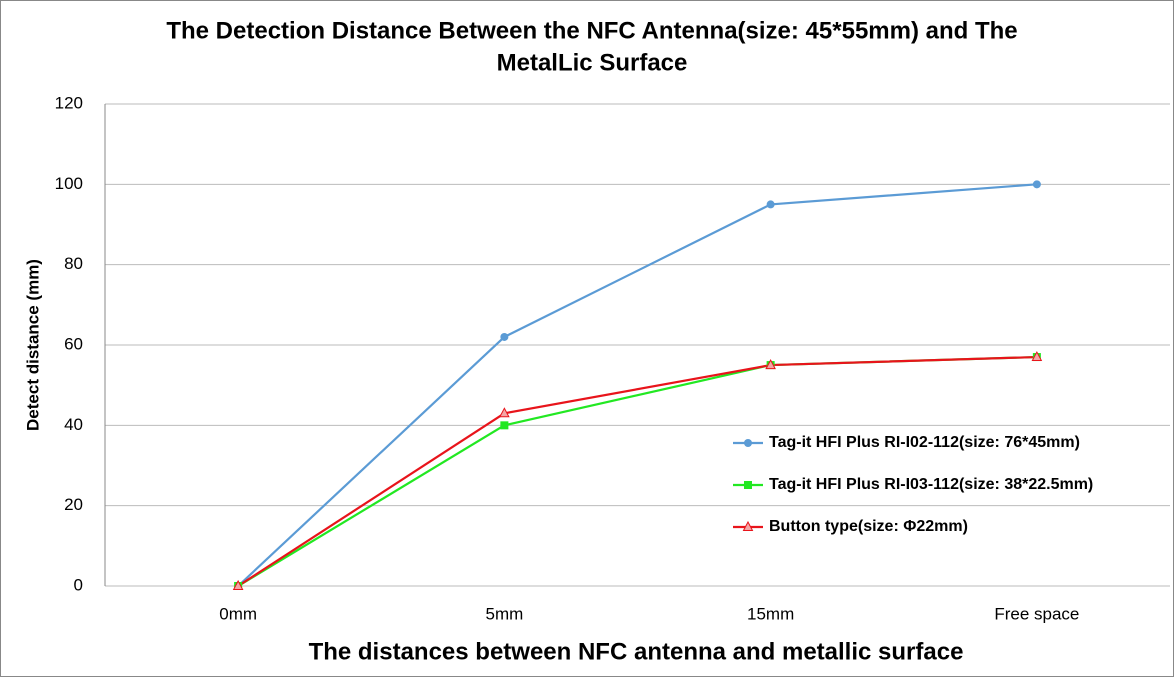 Image resolution: width=1174 pixels, height=677 pixels. Describe the element at coordinates (32, 345) in the screenshot. I see `y-axis-label: Detect distance (mm)` at that location.